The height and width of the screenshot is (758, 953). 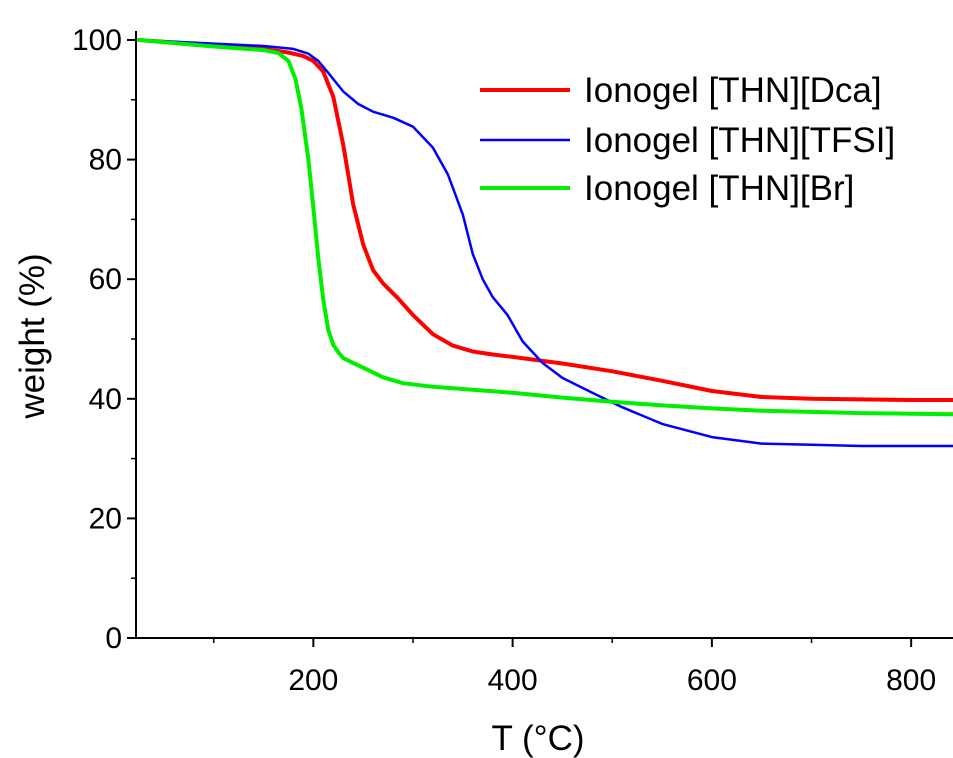 I want to click on y-tick-label: 60, so click(x=105, y=279).